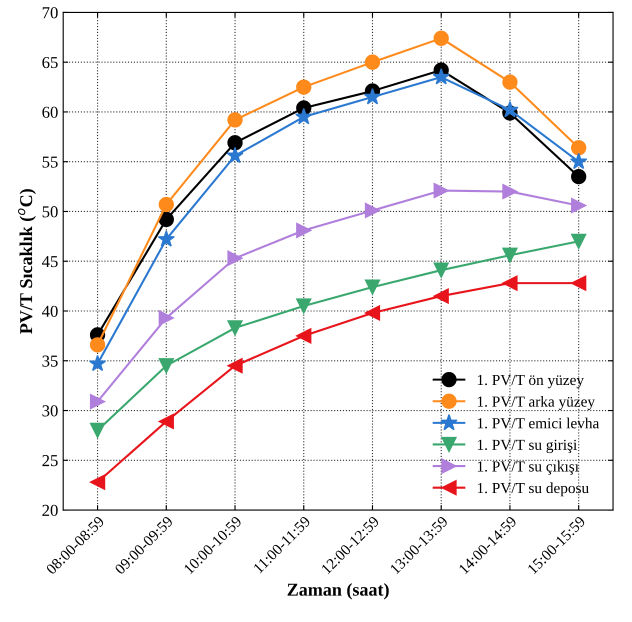  I want to click on y-tick-label: 30, so click(50, 410).